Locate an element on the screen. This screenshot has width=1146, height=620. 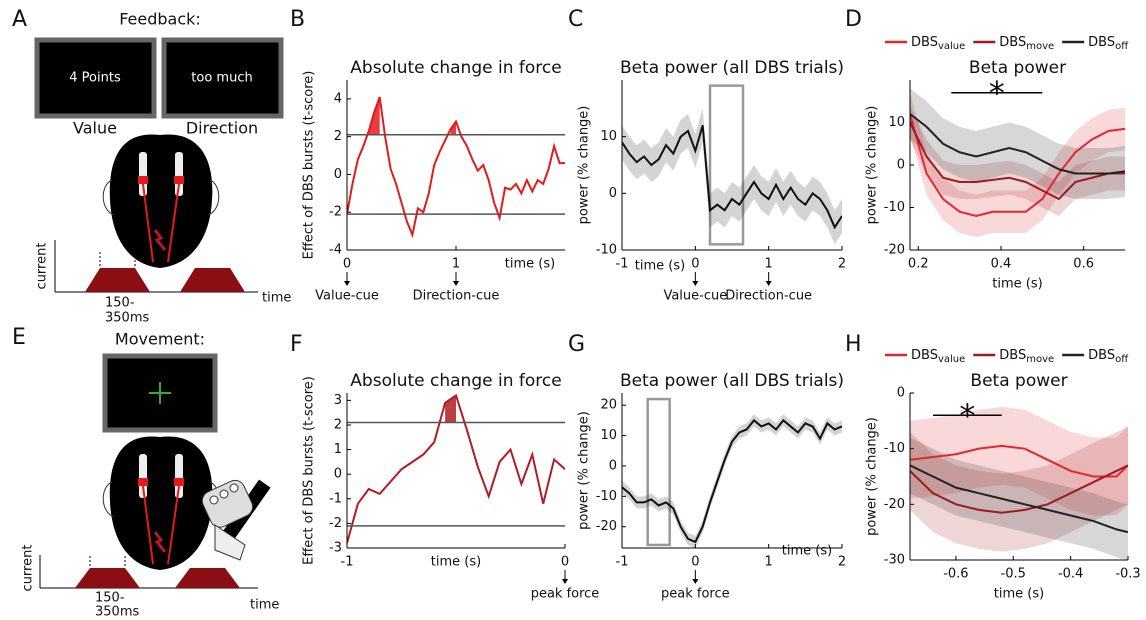
screen-caption: Value is located at coordinates (95, 128).